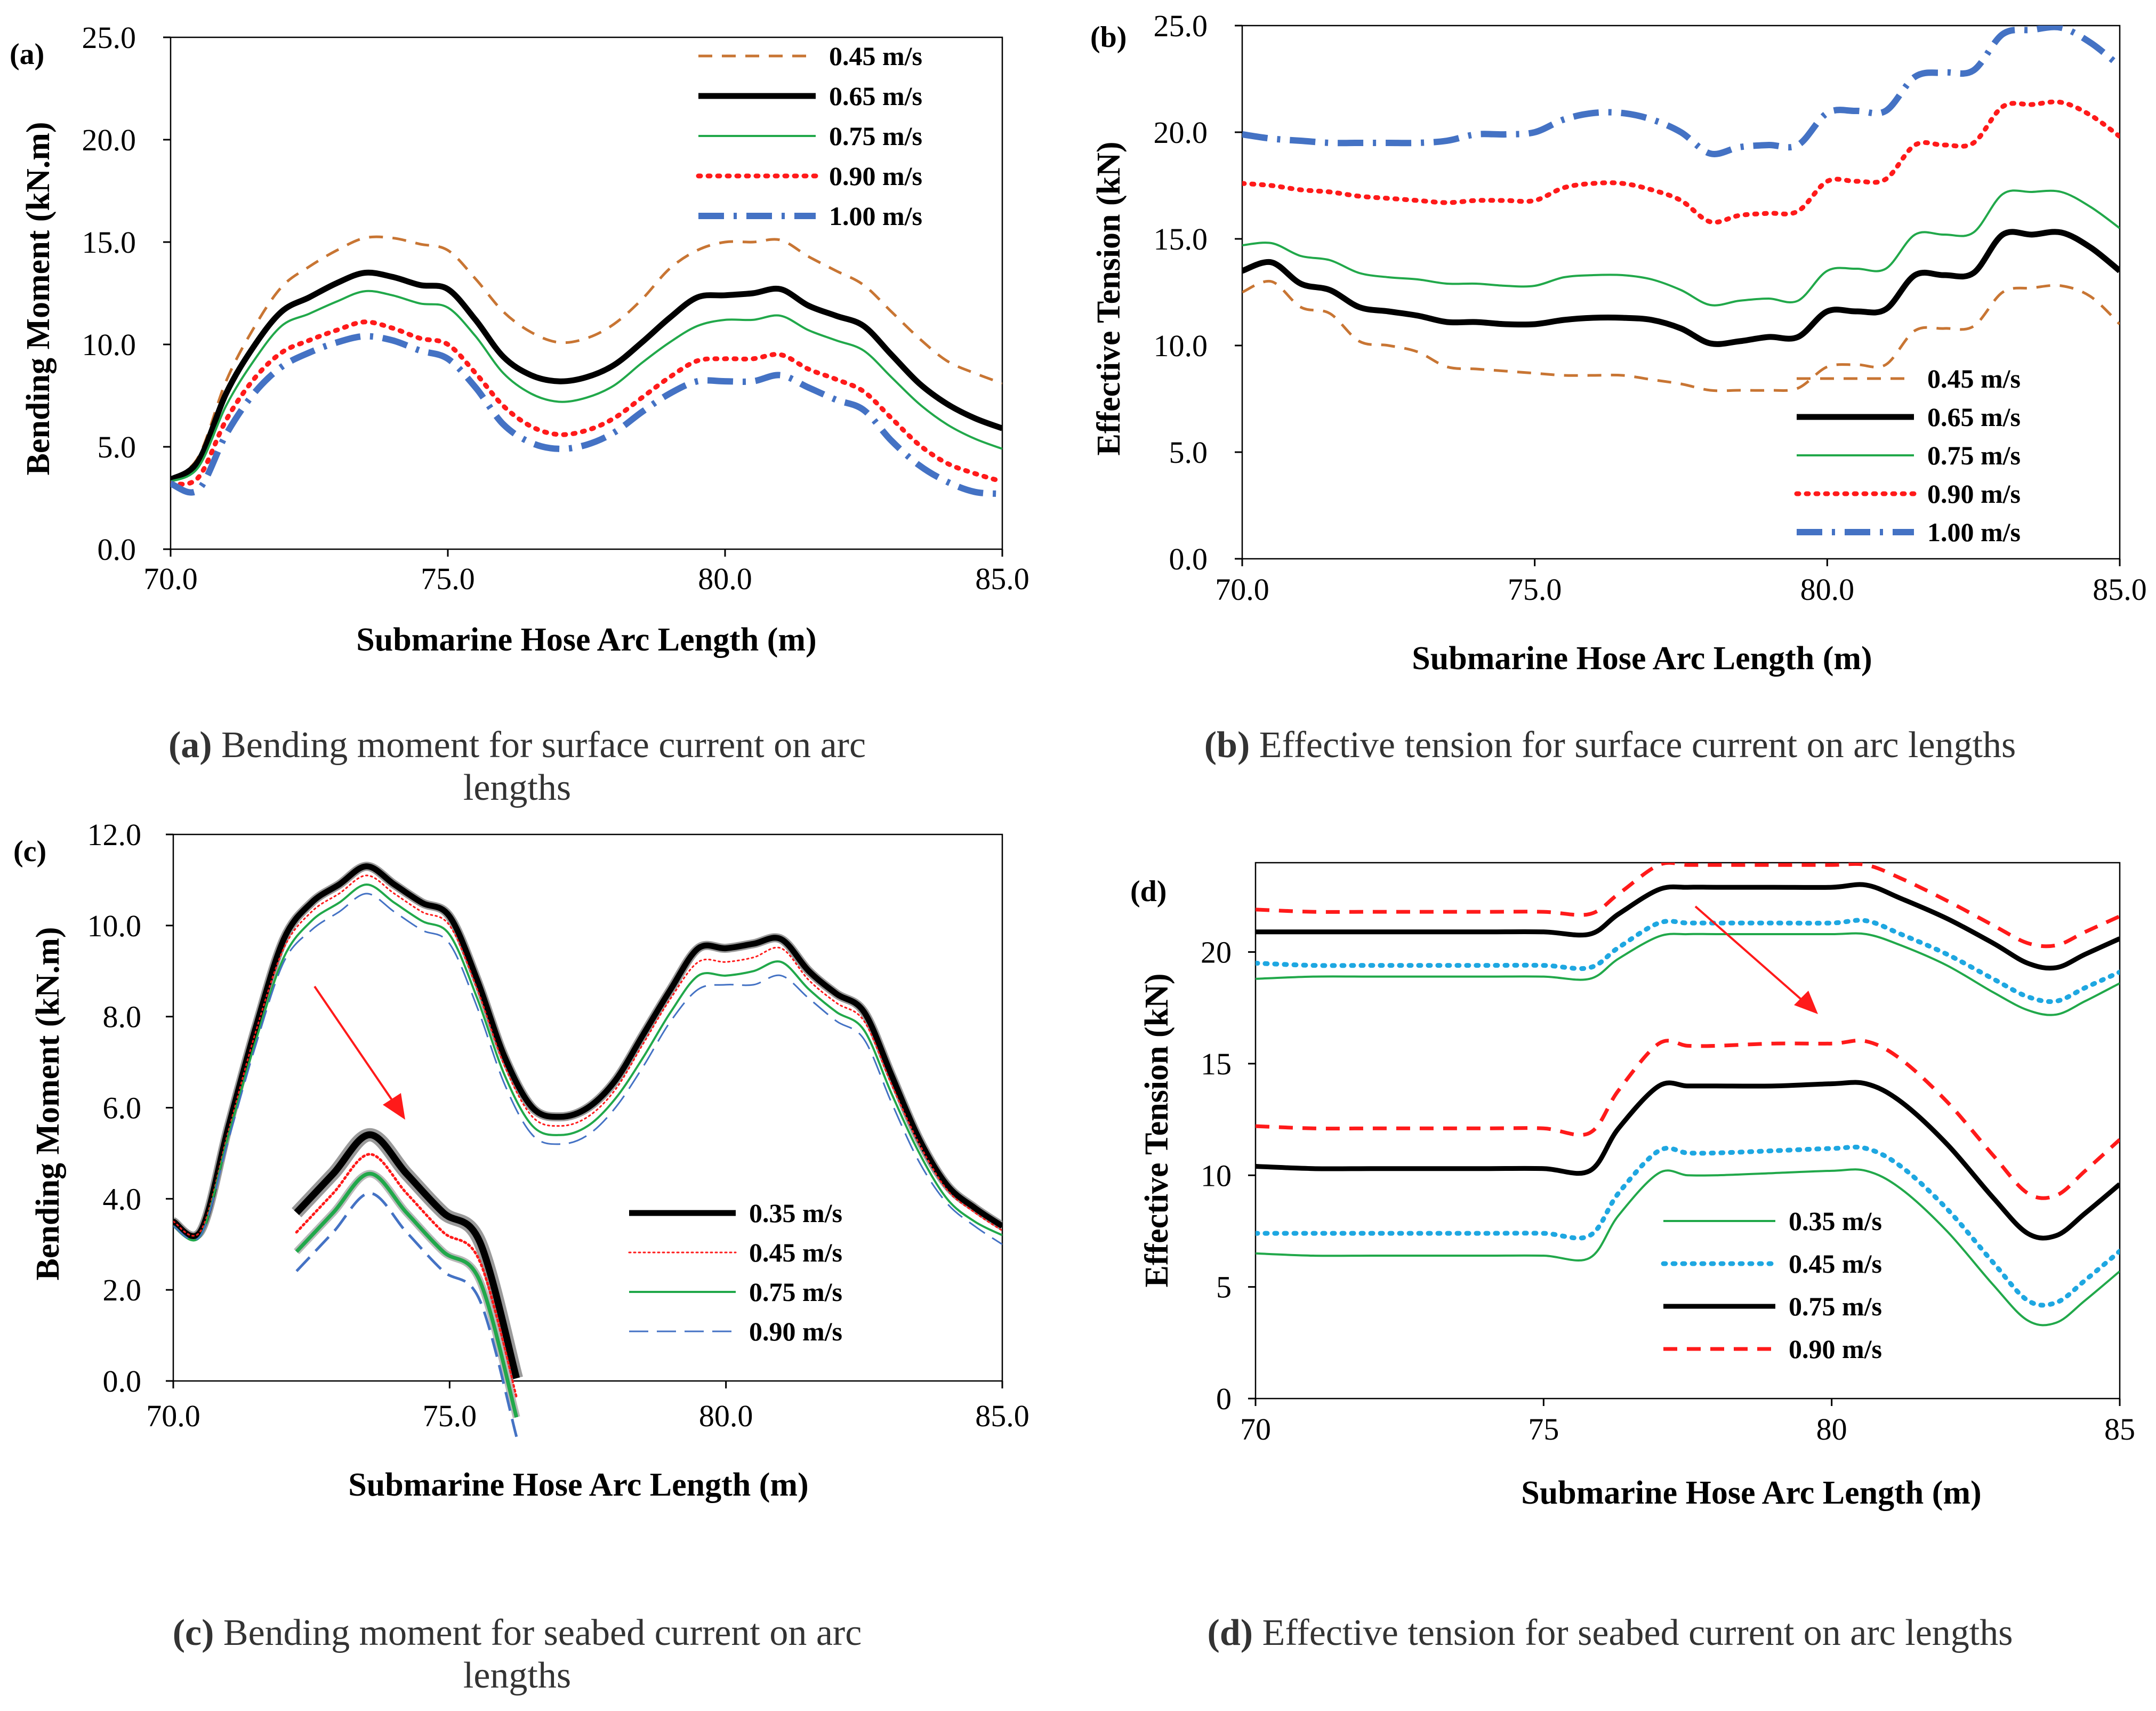 Image resolution: width=2156 pixels, height=1711 pixels. What do you see at coordinates (109, 242) in the screenshot?
I see `panel-a-ytick-label: 15.0` at bounding box center [109, 242].